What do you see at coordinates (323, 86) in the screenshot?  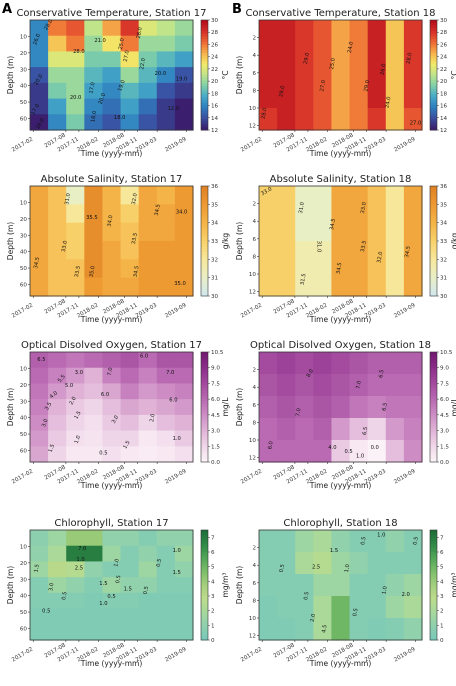 I see `contour-label: 27.0` at bounding box center [323, 86].